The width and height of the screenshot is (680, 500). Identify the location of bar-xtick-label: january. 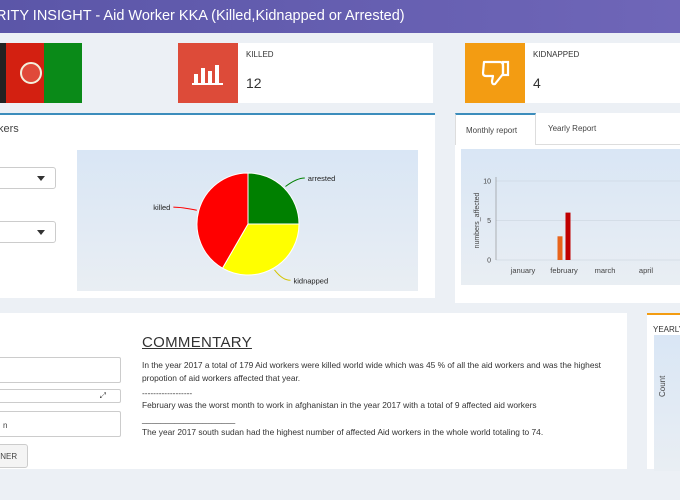
(523, 270).